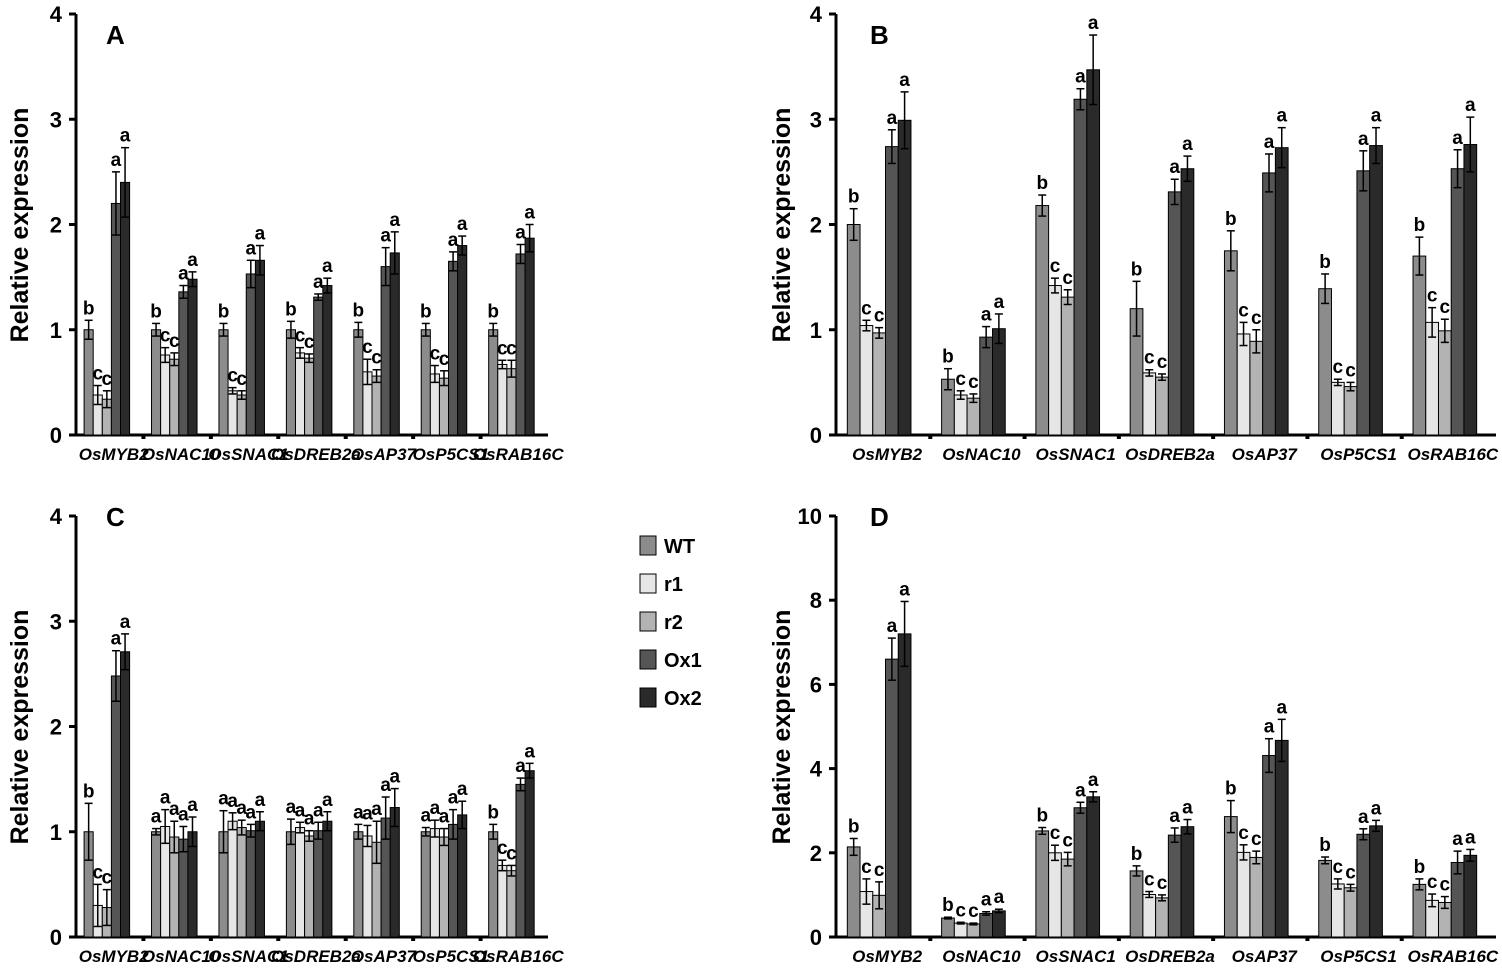 Image resolution: width=1502 pixels, height=970 pixels. Describe the element at coordinates (115, 35) in the screenshot. I see `panel-letter: A` at that location.